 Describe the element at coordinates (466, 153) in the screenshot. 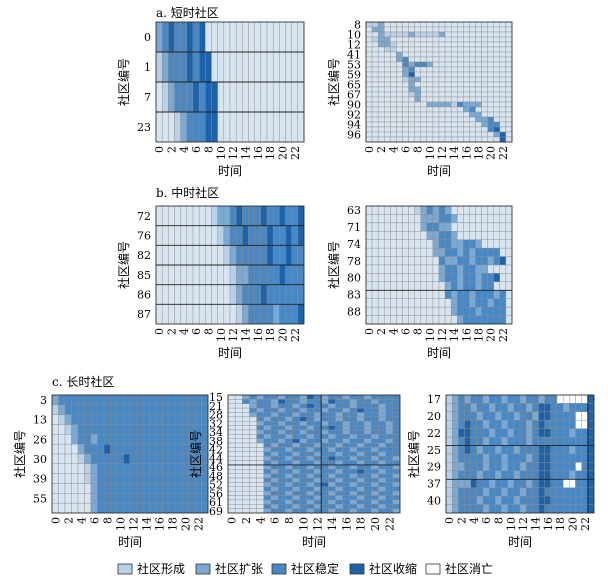

I see `x-tick-label: 16` at that location.